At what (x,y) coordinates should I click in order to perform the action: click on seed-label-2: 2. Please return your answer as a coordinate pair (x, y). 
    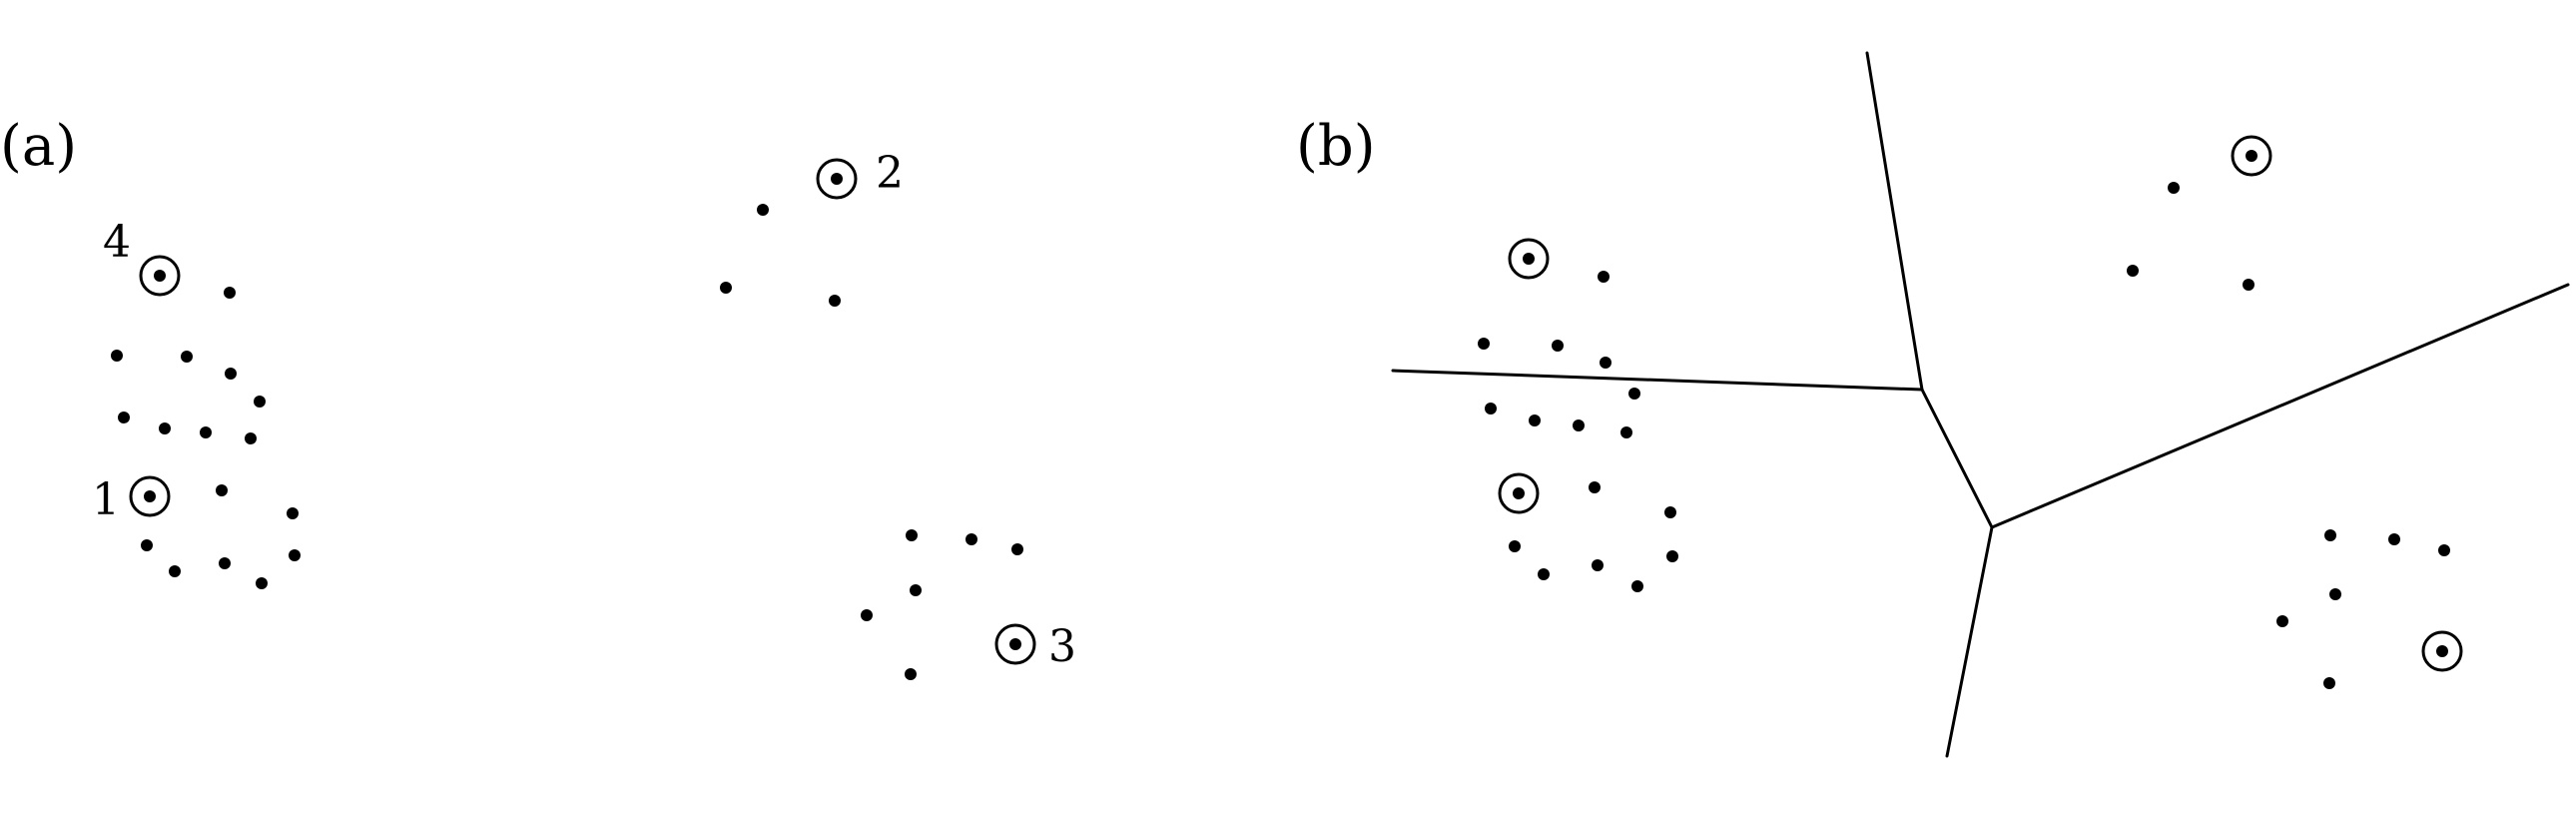
    Looking at the image, I should click on (890, 173).